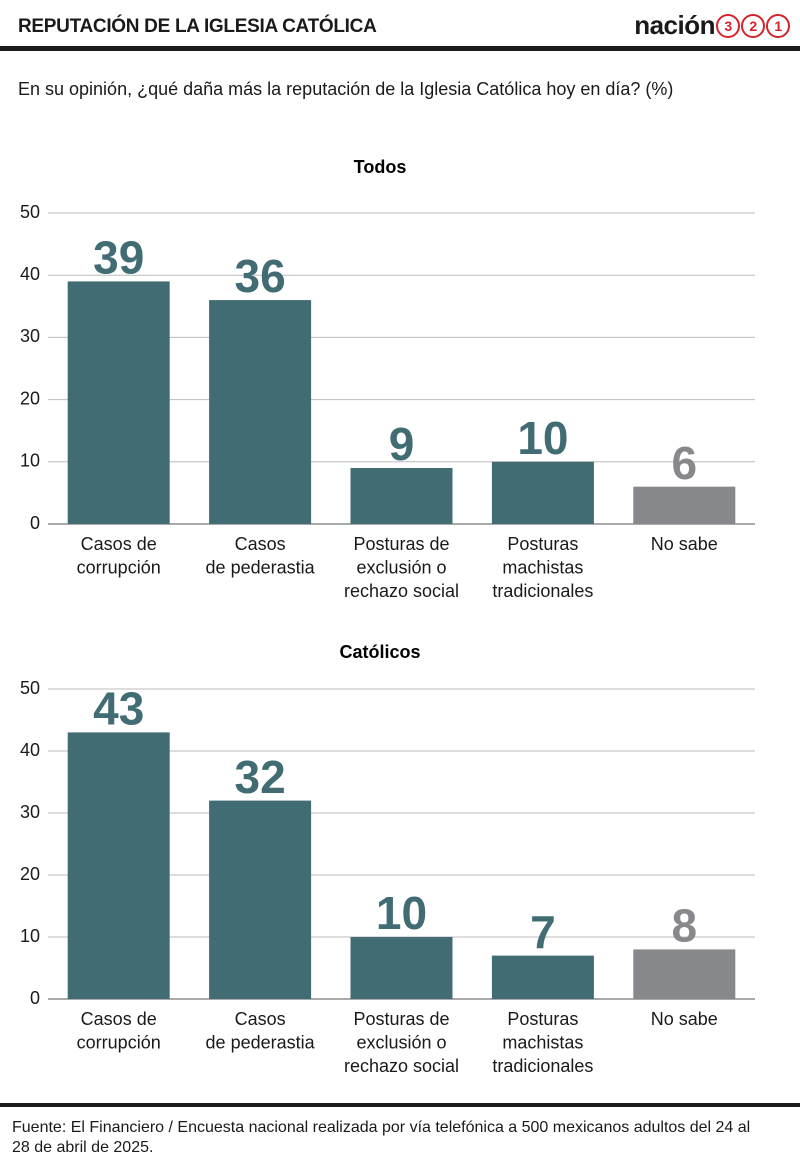 The width and height of the screenshot is (800, 1164). I want to click on value-label: 9, so click(402, 444).